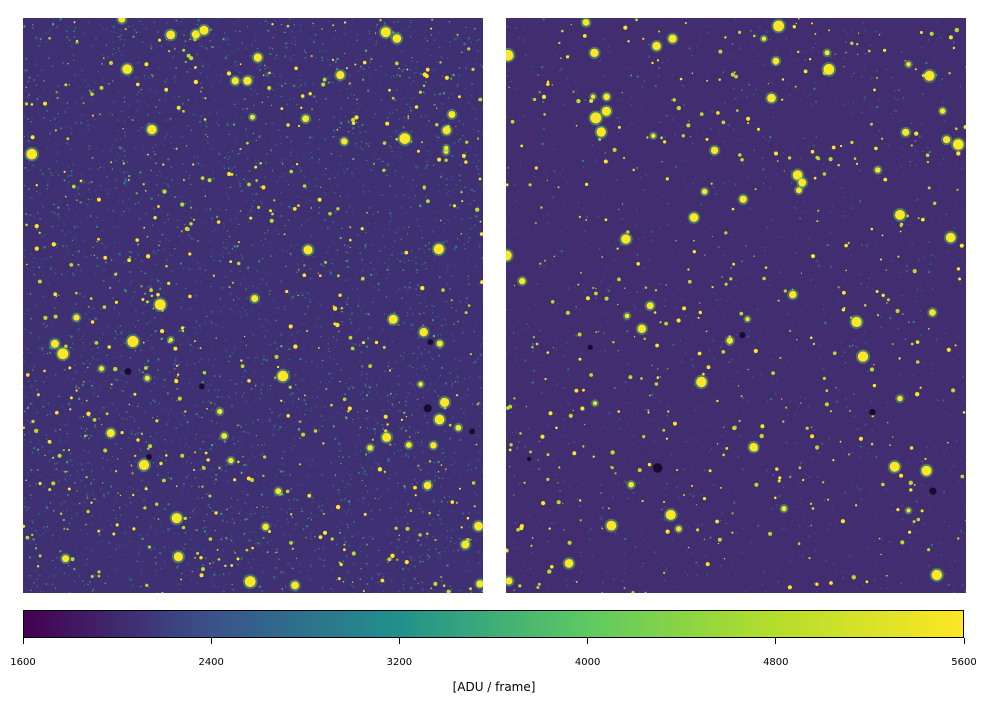 This screenshot has width=990, height=708. Describe the element at coordinates (494, 687) in the screenshot. I see `colorbar-label: [ADU / frame]` at that location.